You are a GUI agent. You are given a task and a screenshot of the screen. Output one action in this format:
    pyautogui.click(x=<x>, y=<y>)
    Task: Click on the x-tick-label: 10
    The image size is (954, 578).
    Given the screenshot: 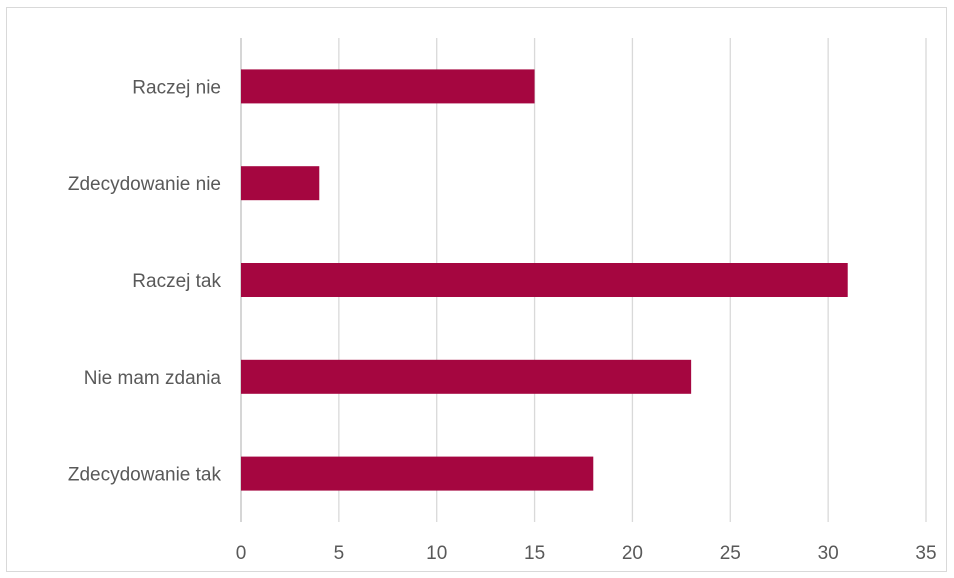 What is the action you would take?
    pyautogui.click(x=436, y=553)
    